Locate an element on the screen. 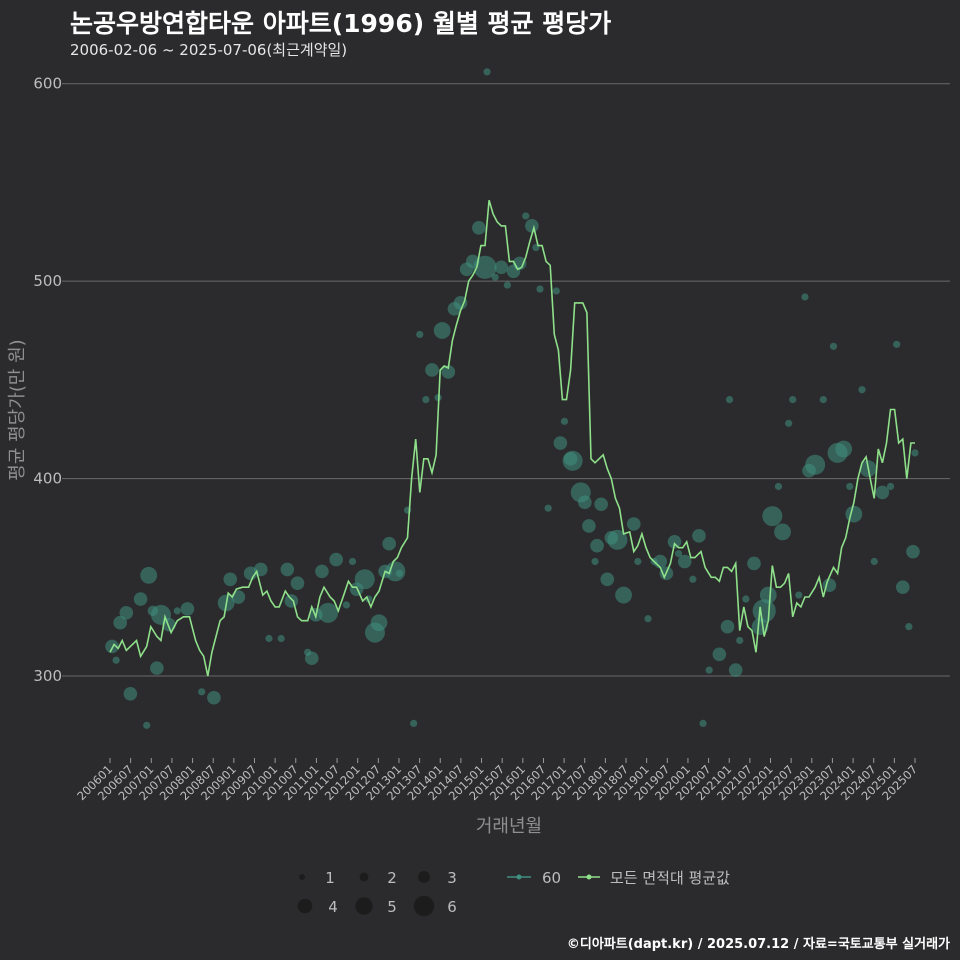 The image size is (960, 960). legend-size-label: 1 is located at coordinates (330, 878).